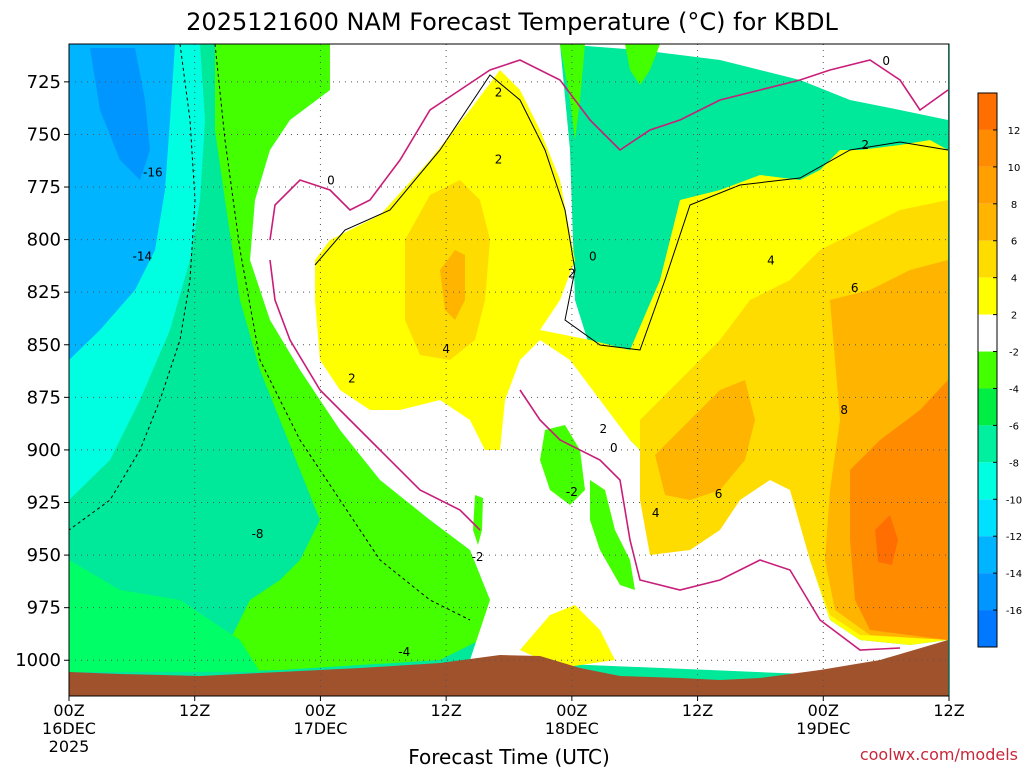 This screenshot has height=768, width=1024. What do you see at coordinates (1014, 389) in the screenshot?
I see `colorbar-label: -4` at bounding box center [1014, 389].